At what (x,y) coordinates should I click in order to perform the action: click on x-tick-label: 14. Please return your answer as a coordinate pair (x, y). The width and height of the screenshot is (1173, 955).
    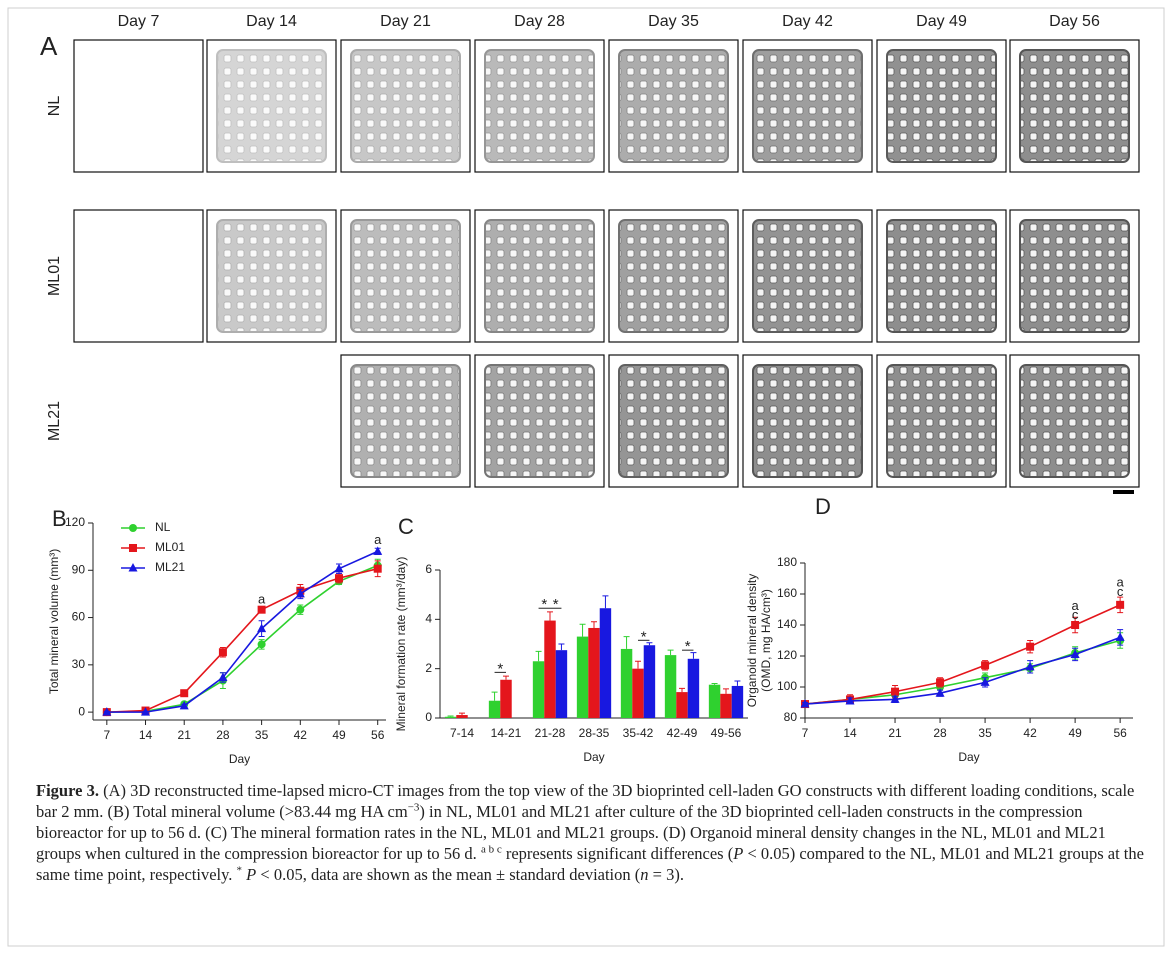
    Looking at the image, I should click on (146, 735).